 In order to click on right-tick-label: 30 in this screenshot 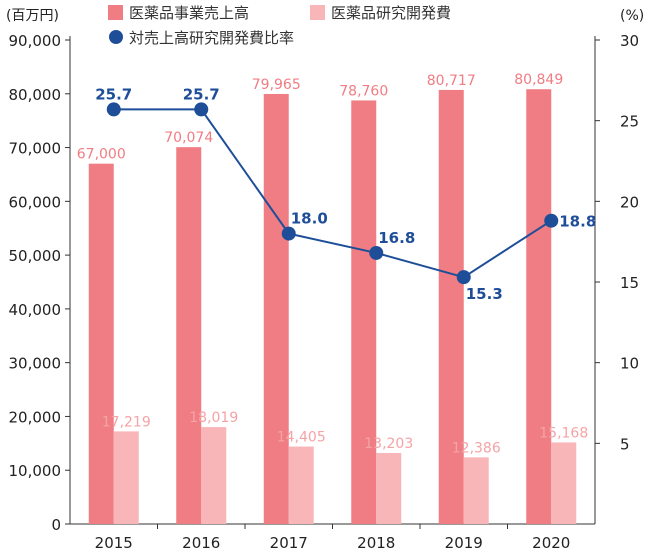, I will do `click(629, 41)`.